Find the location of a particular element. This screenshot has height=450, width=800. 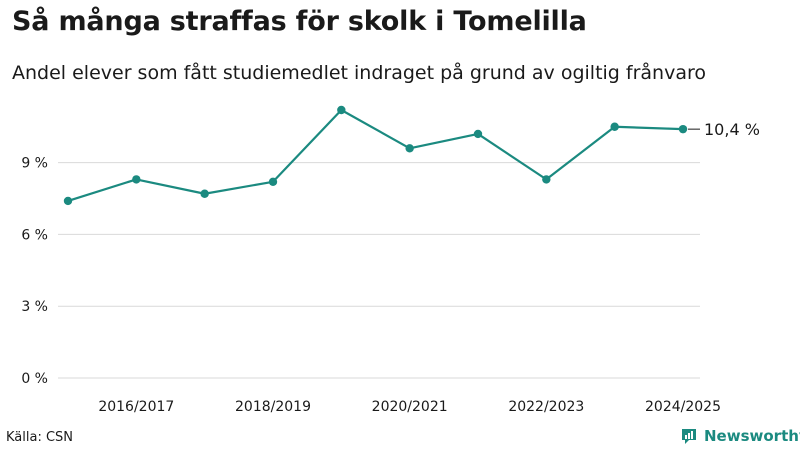

y-tick-label: 0 % is located at coordinates (34, 379).